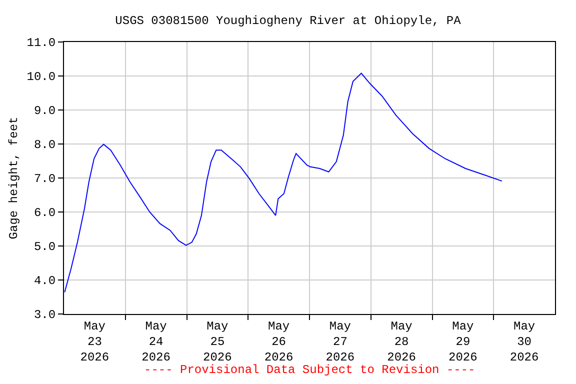  What do you see at coordinates (45, 213) in the screenshot?
I see `y-tick-label: 6.0` at bounding box center [45, 213].